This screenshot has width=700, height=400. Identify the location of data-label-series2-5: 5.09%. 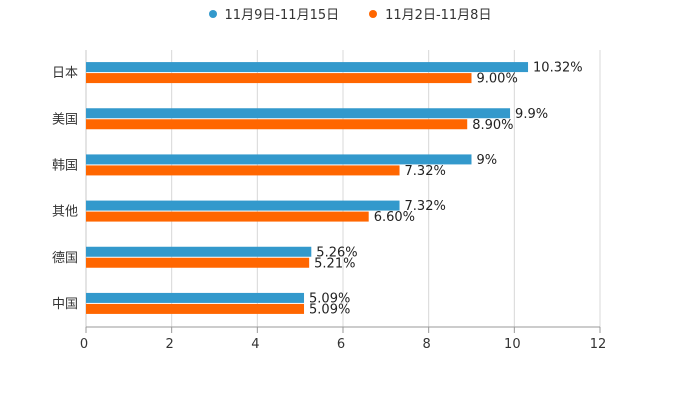
(329, 309).